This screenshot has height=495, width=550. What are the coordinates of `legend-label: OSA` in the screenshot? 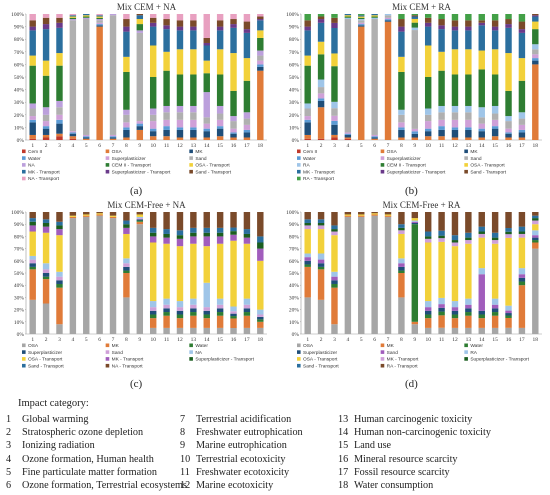 It's located at (33, 346).